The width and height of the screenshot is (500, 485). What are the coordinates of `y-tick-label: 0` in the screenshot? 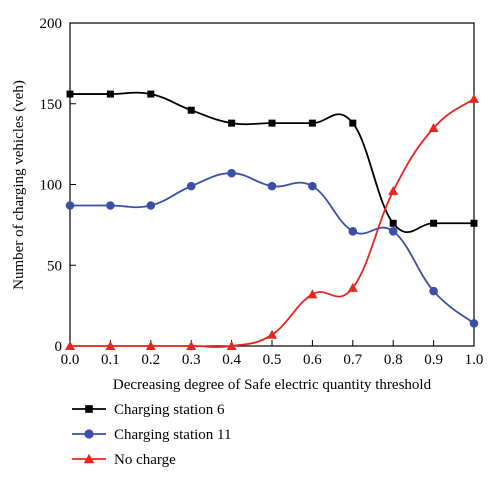 It's located at (59, 347).